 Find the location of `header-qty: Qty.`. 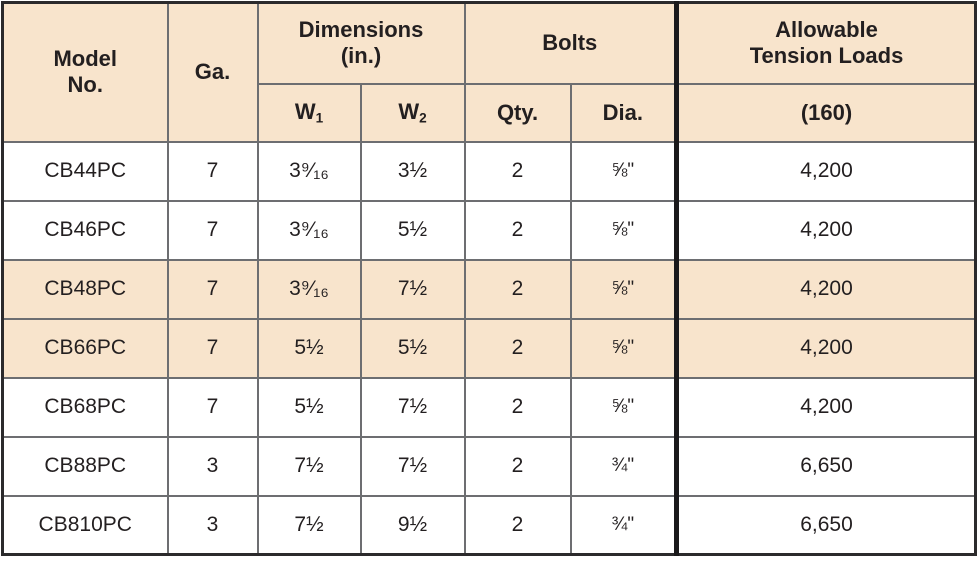

header-qty: Qty. is located at coordinates (517, 112).